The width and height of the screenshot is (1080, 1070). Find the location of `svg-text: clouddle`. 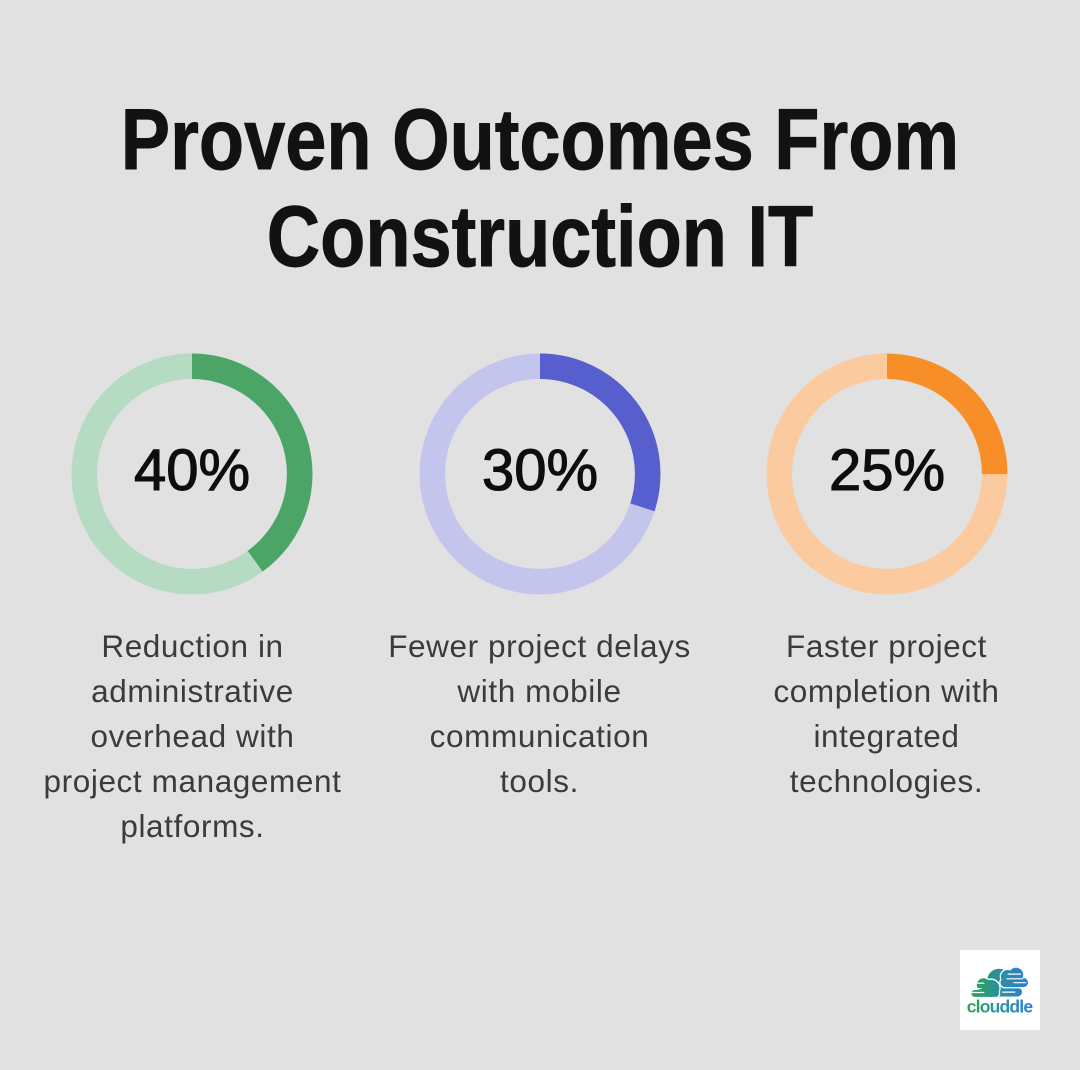

svg-text: clouddle is located at coordinates (1000, 1007).